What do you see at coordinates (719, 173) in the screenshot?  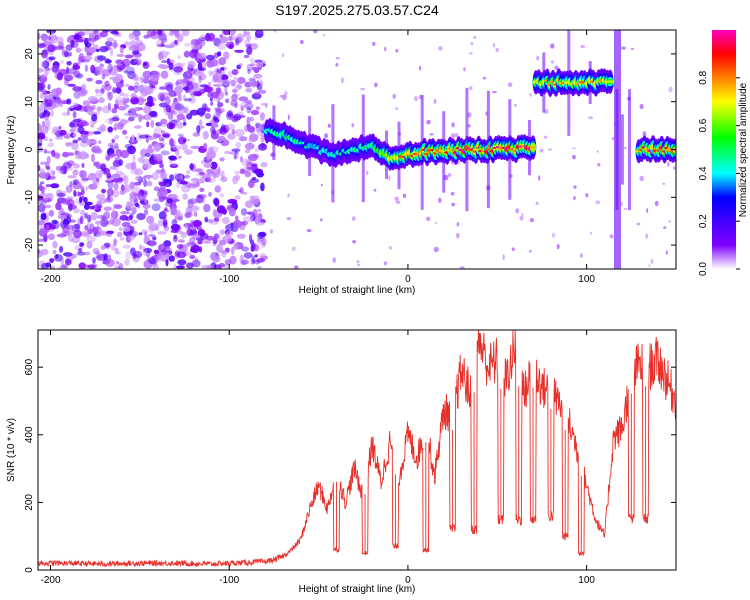 I see `colorbar-ticks: 0.0 0.2 0.4 0.6 0.8` at bounding box center [719, 173].